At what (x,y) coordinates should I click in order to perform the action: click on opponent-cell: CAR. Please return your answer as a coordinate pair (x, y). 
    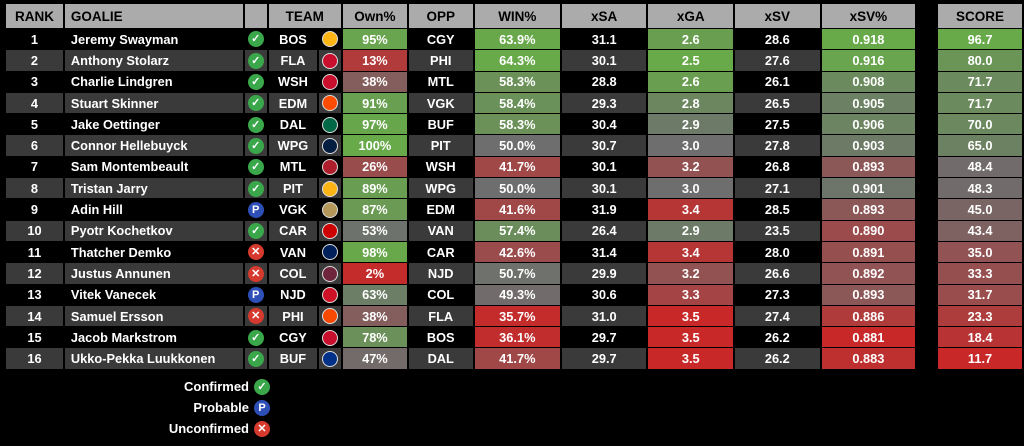
    Looking at the image, I should click on (440, 252).